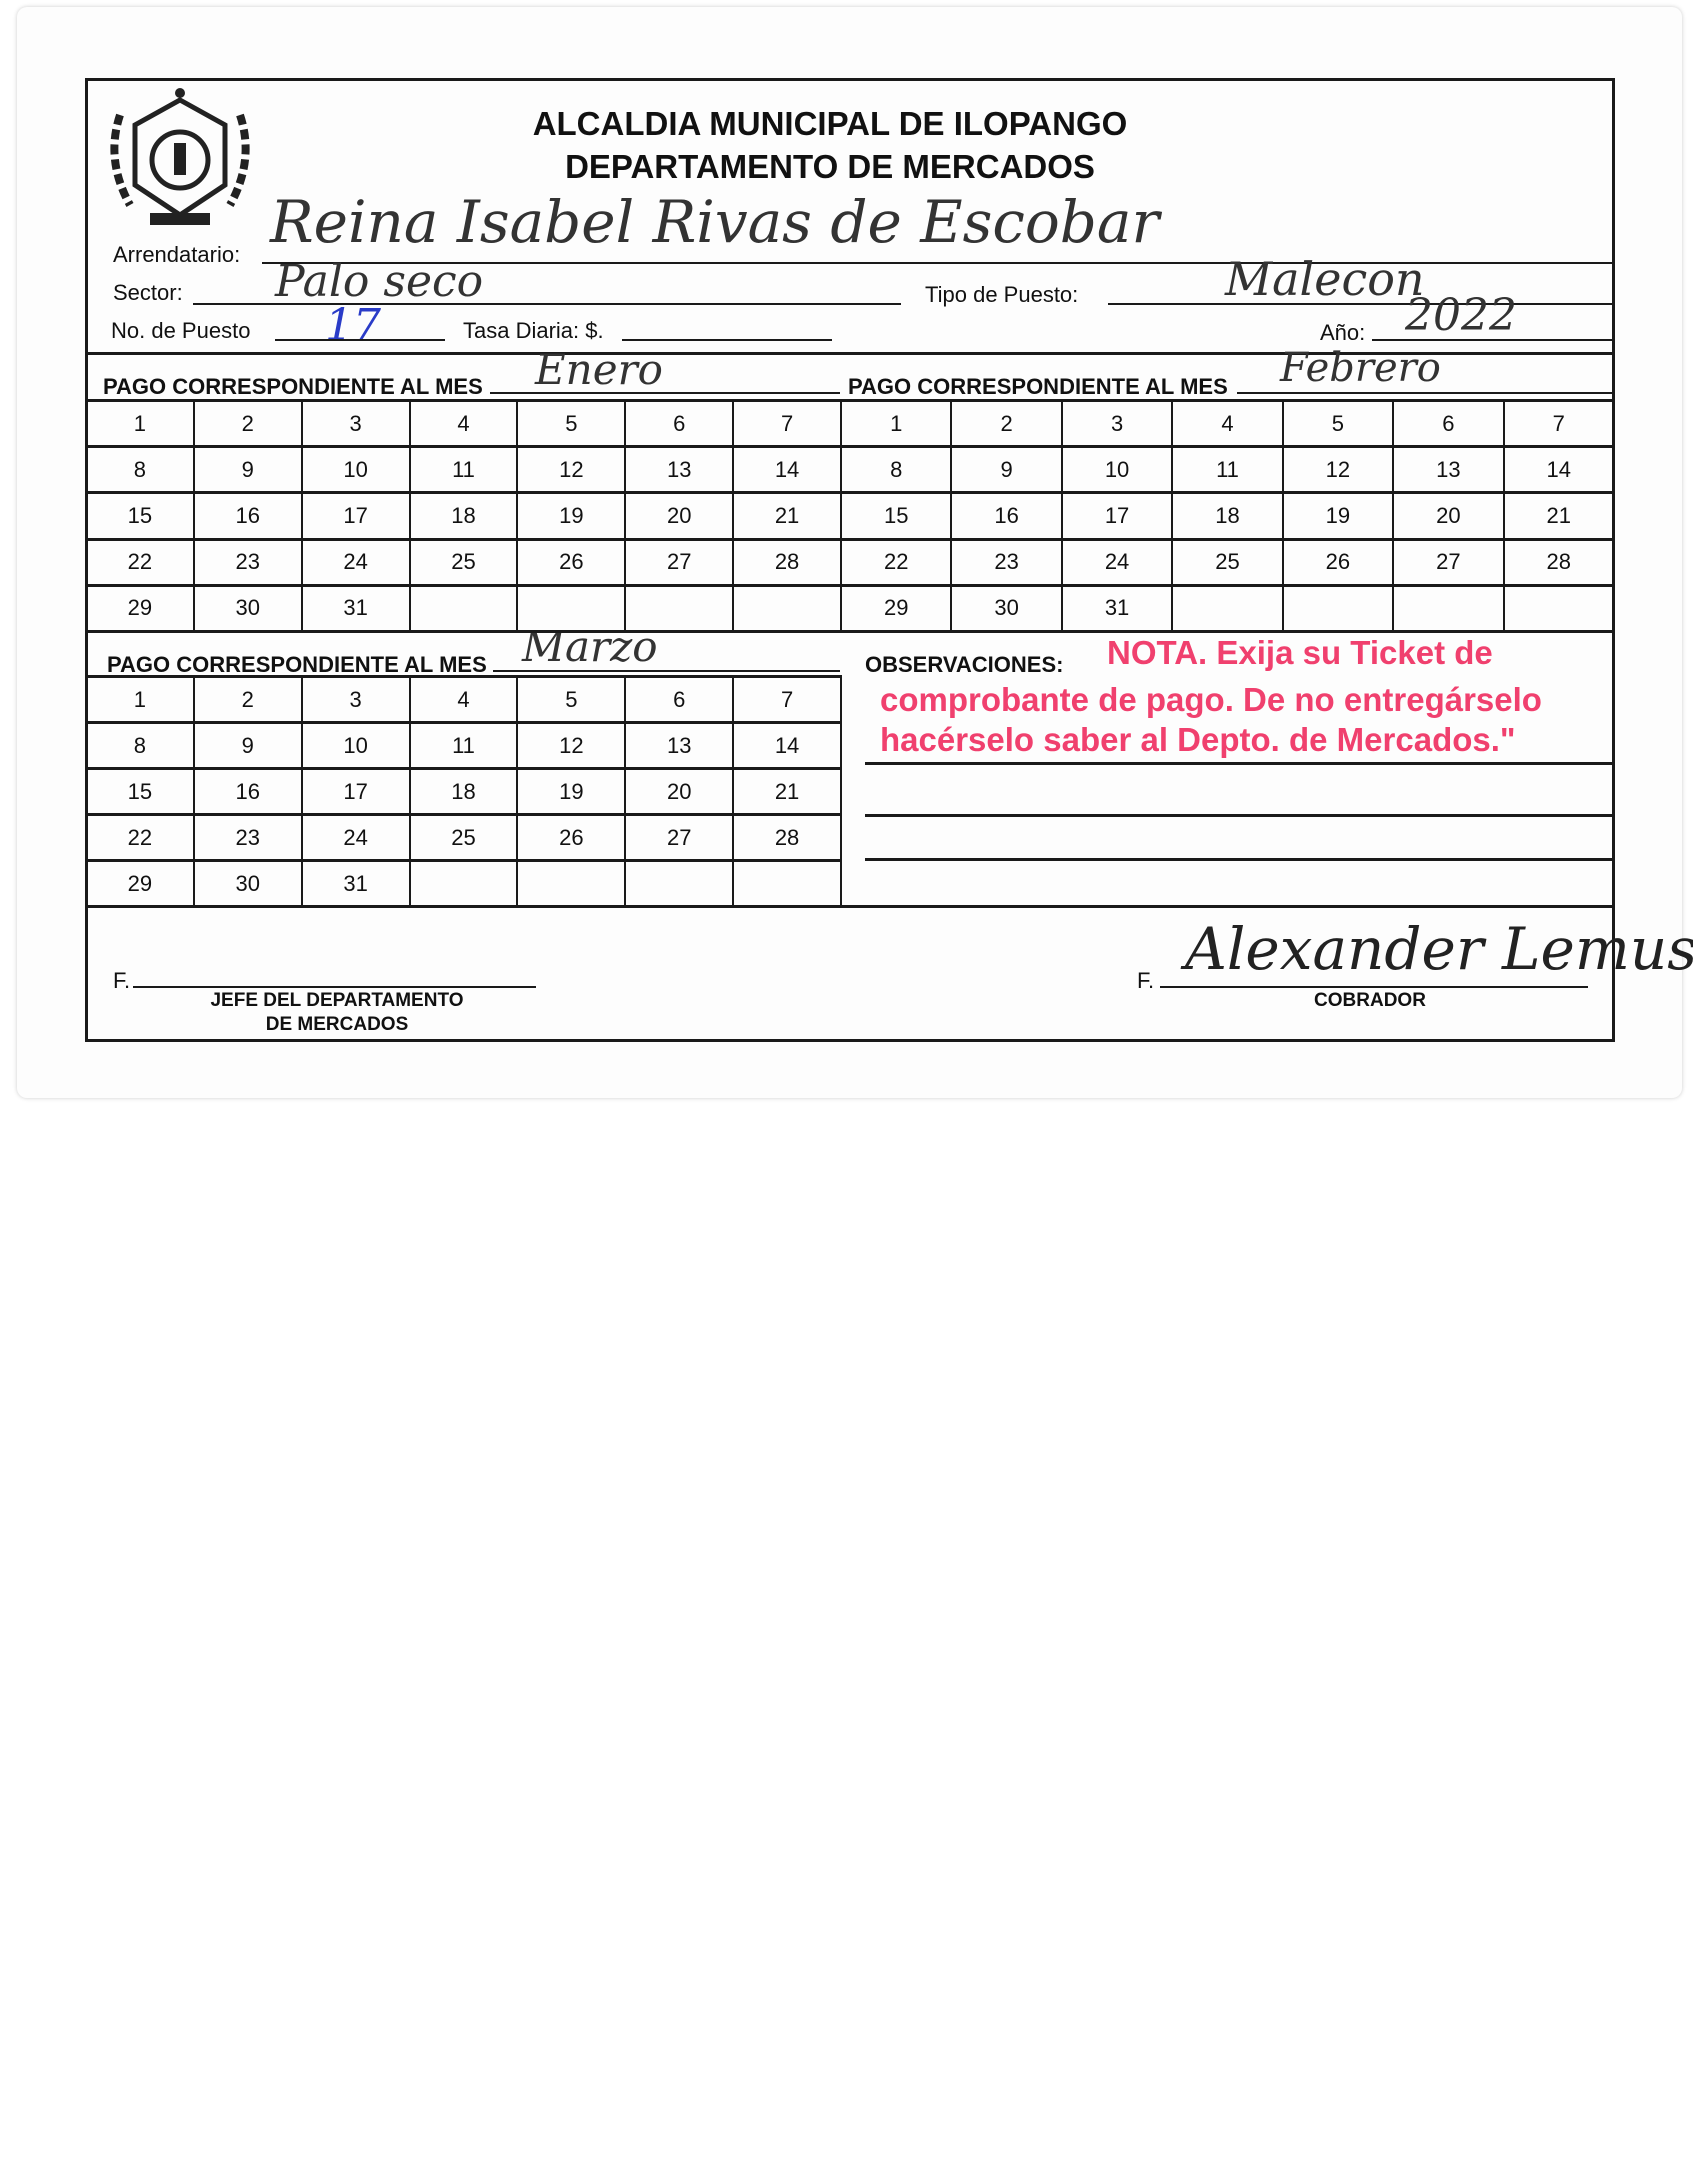  I want to click on day-cell: 17, so click(356, 793).